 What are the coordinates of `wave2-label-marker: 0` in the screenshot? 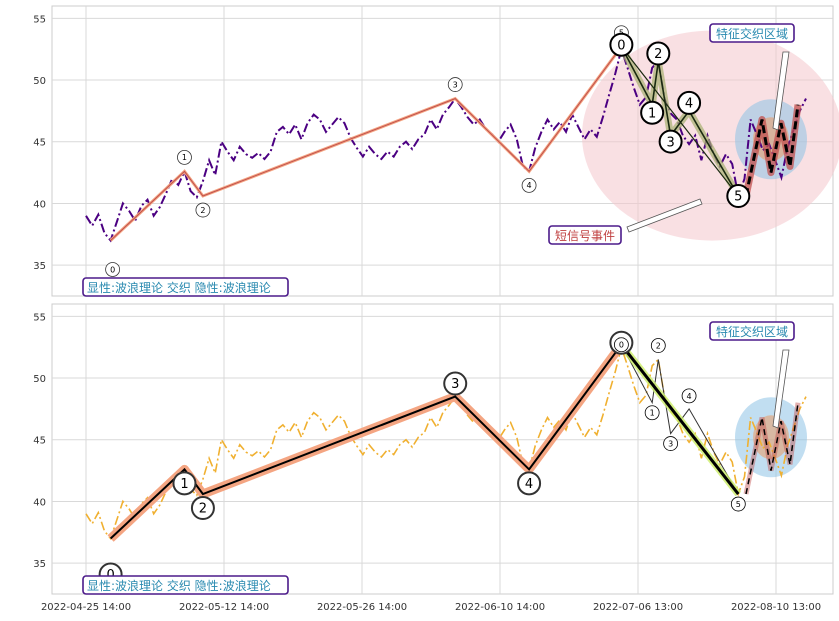 It's located at (621, 44).